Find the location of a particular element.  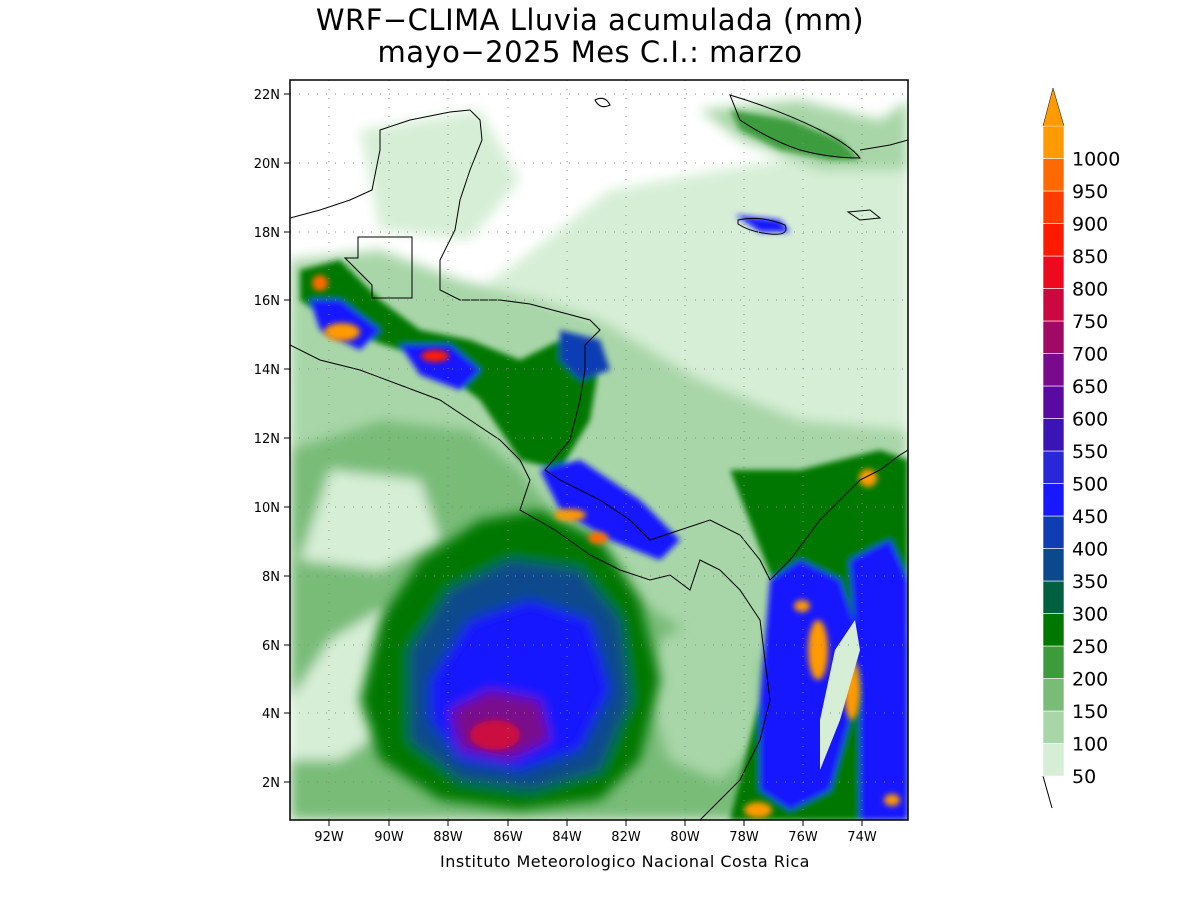

lat-label: 22N is located at coordinates (267, 95).